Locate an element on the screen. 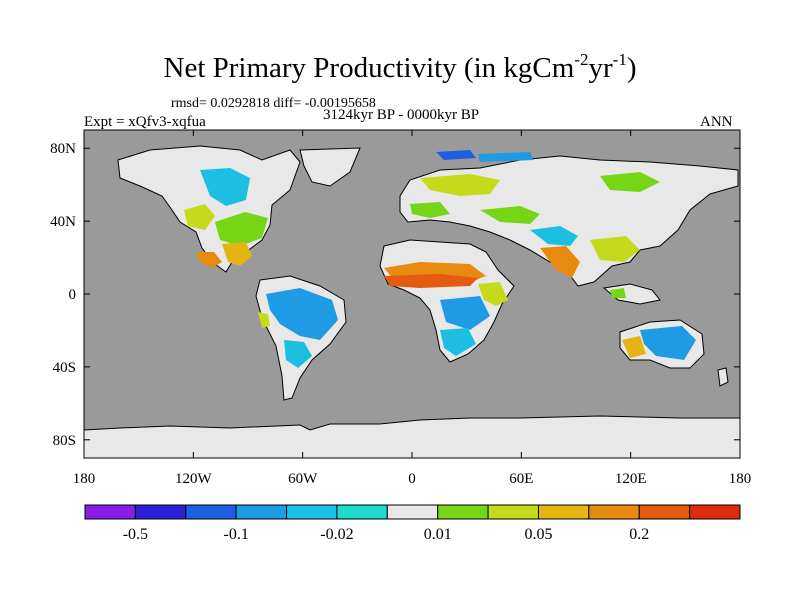 The height and width of the screenshot is (600, 800). svalbard-region is located at coordinates (456, 155).